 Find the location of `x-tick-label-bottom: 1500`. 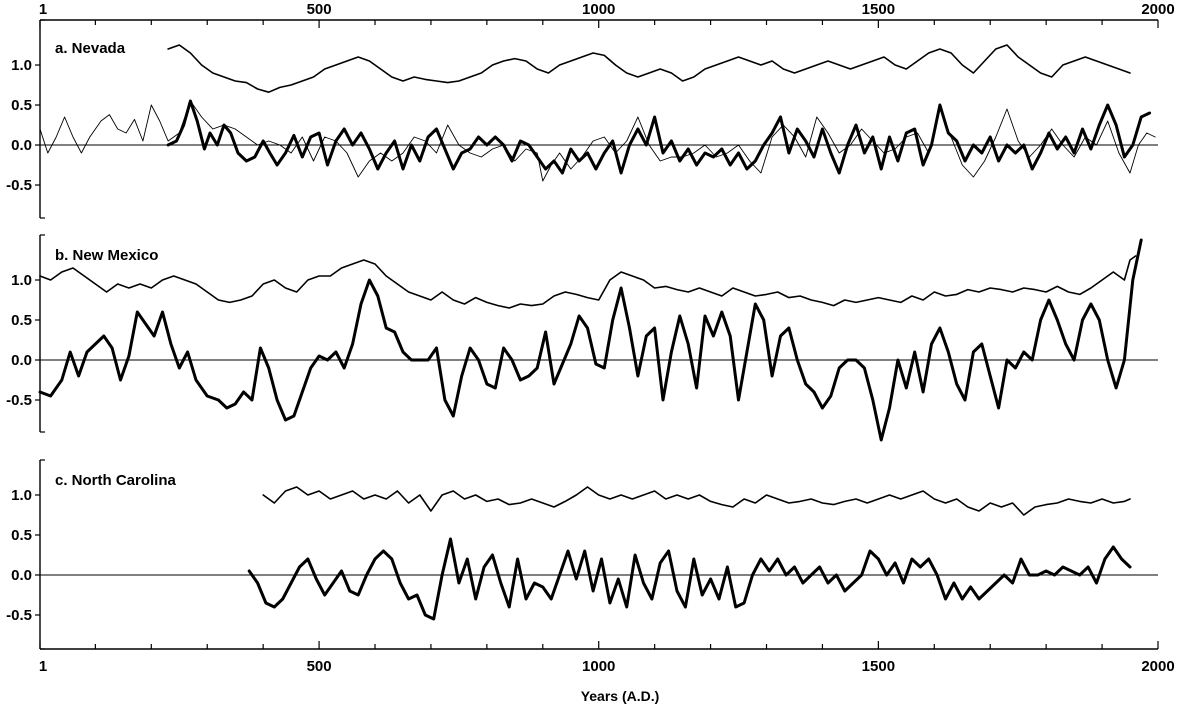

x-tick-label-bottom: 1500 is located at coordinates (878, 666).